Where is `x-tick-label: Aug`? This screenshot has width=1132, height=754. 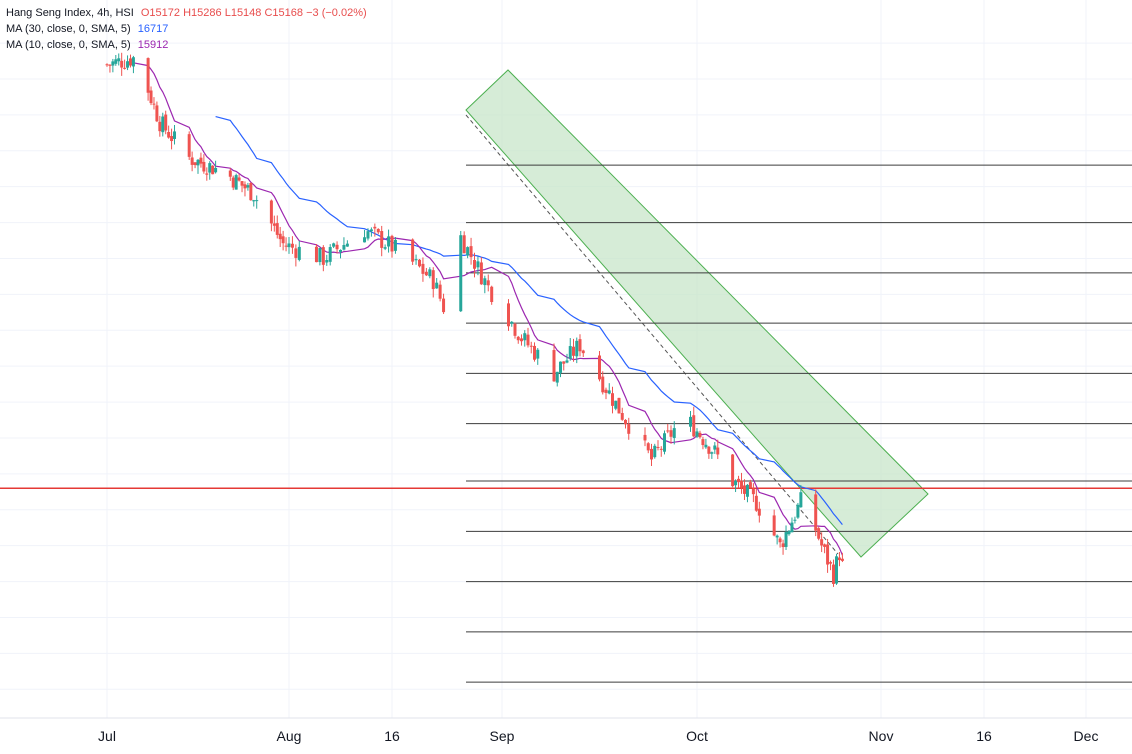
x-tick-label: Aug is located at coordinates (289, 736).